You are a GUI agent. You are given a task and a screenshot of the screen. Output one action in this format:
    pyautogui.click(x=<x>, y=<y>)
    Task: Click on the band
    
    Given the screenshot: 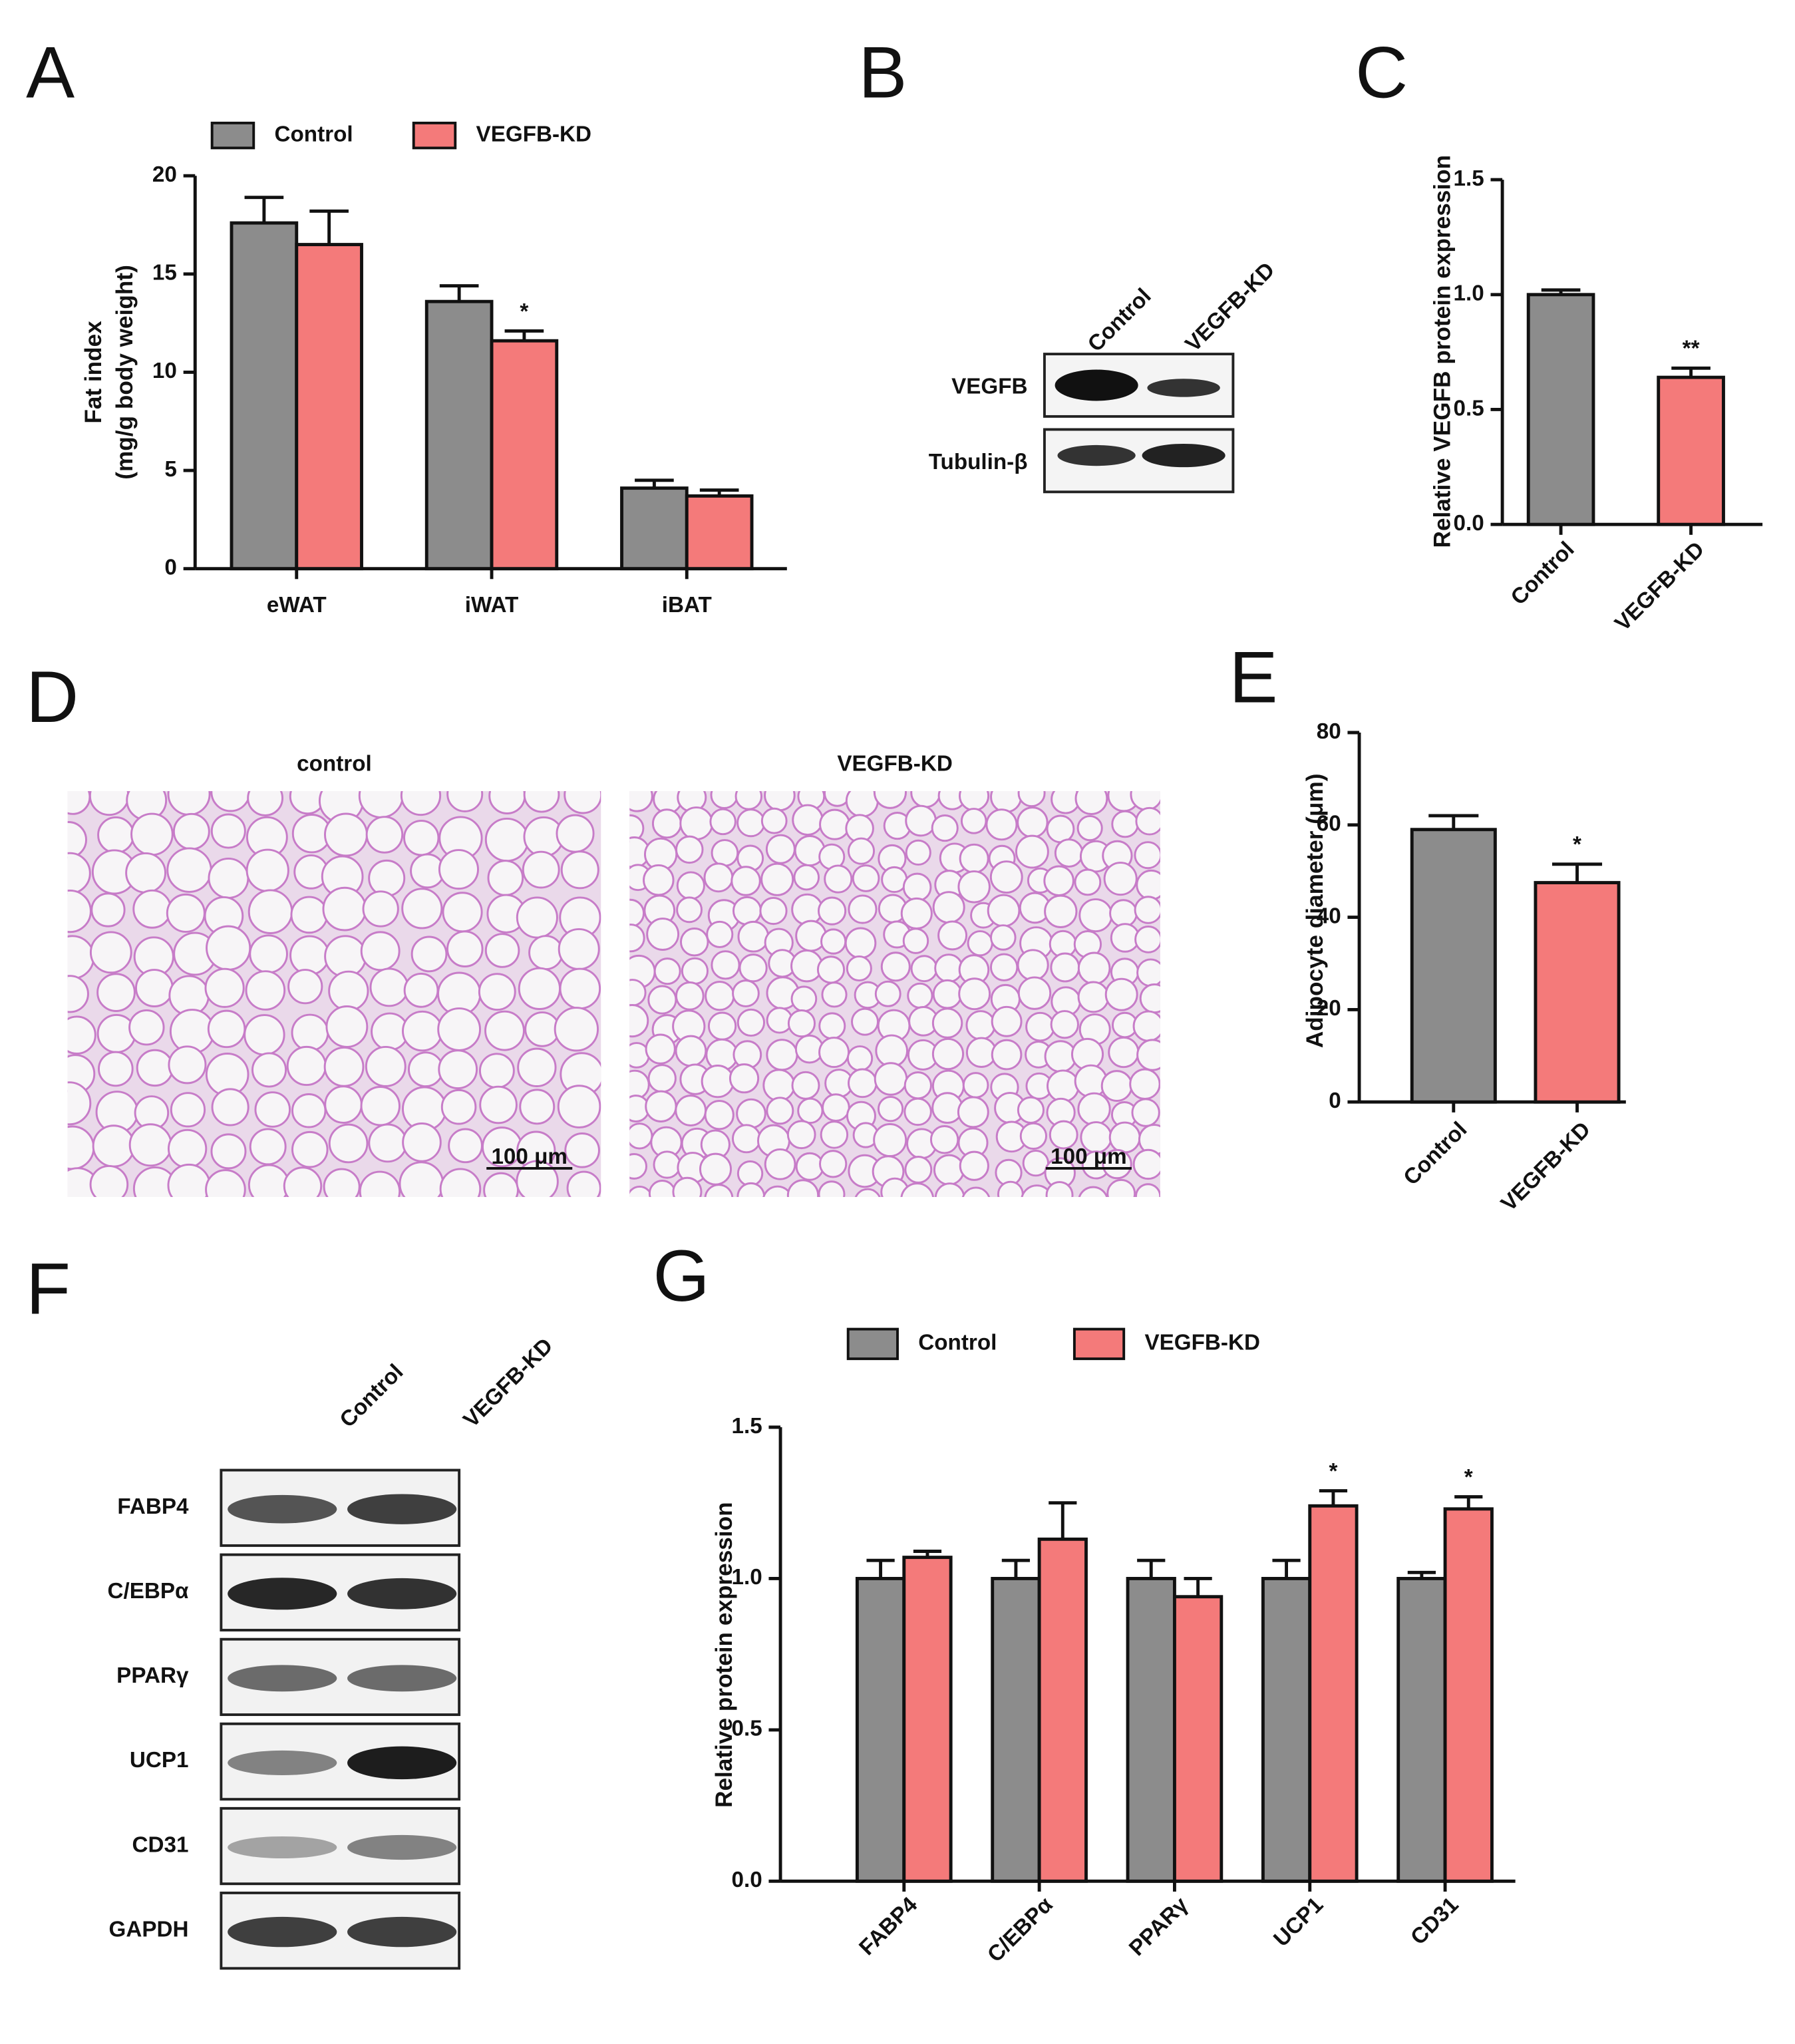 What is the action you would take?
    pyautogui.click(x=282, y=1847)
    